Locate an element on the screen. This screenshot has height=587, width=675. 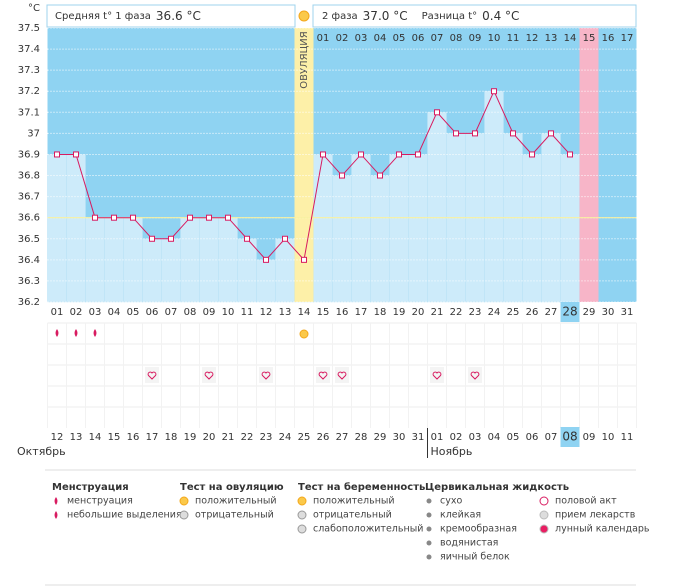
phase2-day-label: 08 is located at coordinates (456, 38).